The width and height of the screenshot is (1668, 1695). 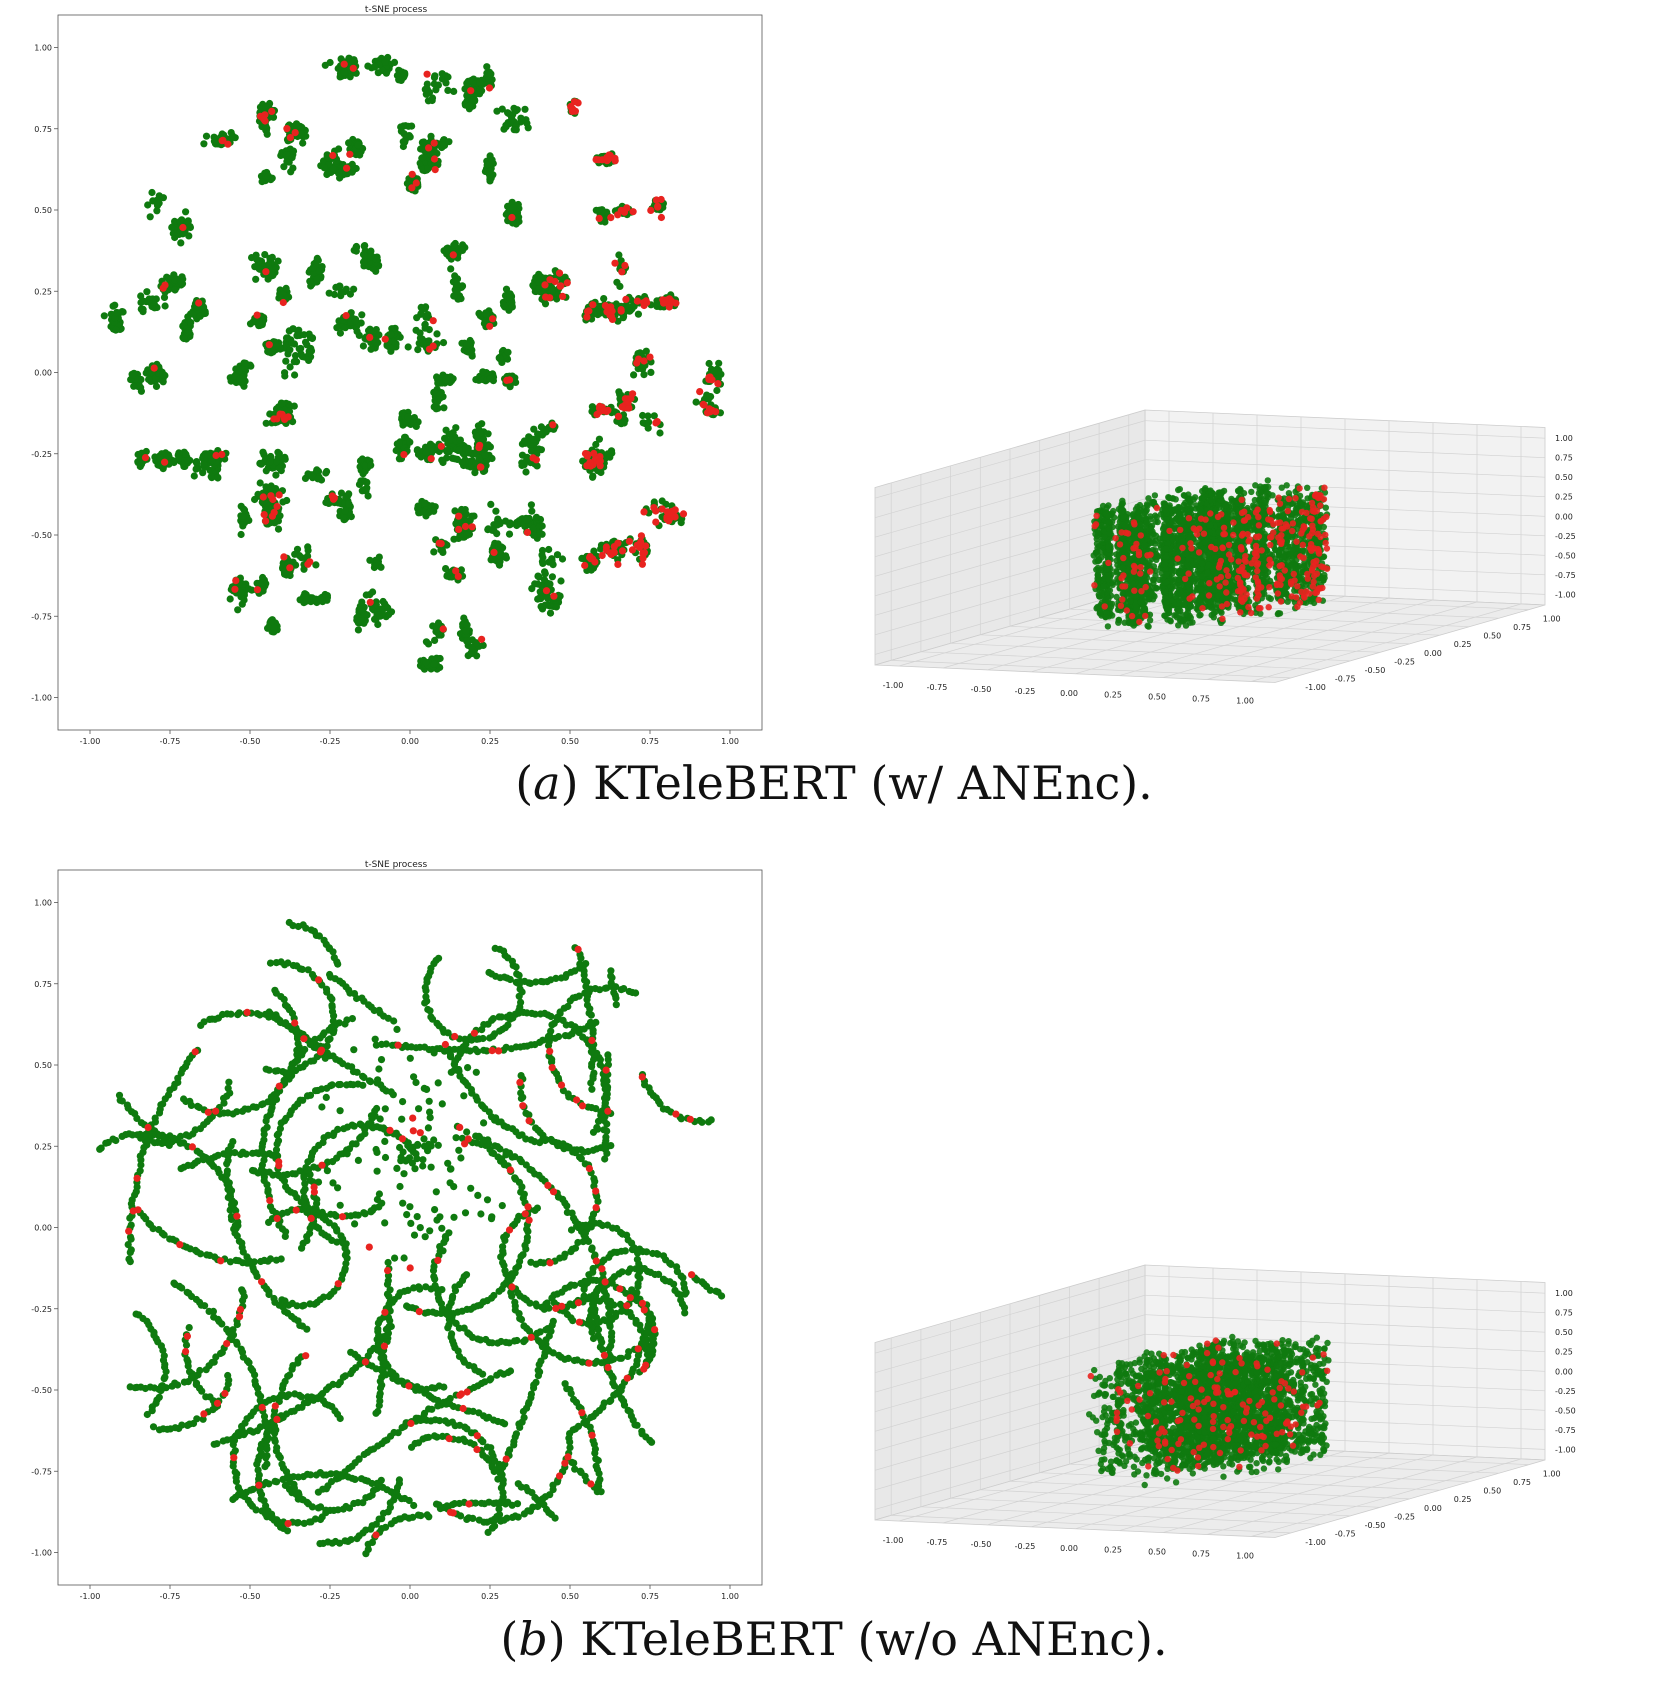 What do you see at coordinates (1180, 489) in the screenshot?
I see `point3d-majority` at bounding box center [1180, 489].